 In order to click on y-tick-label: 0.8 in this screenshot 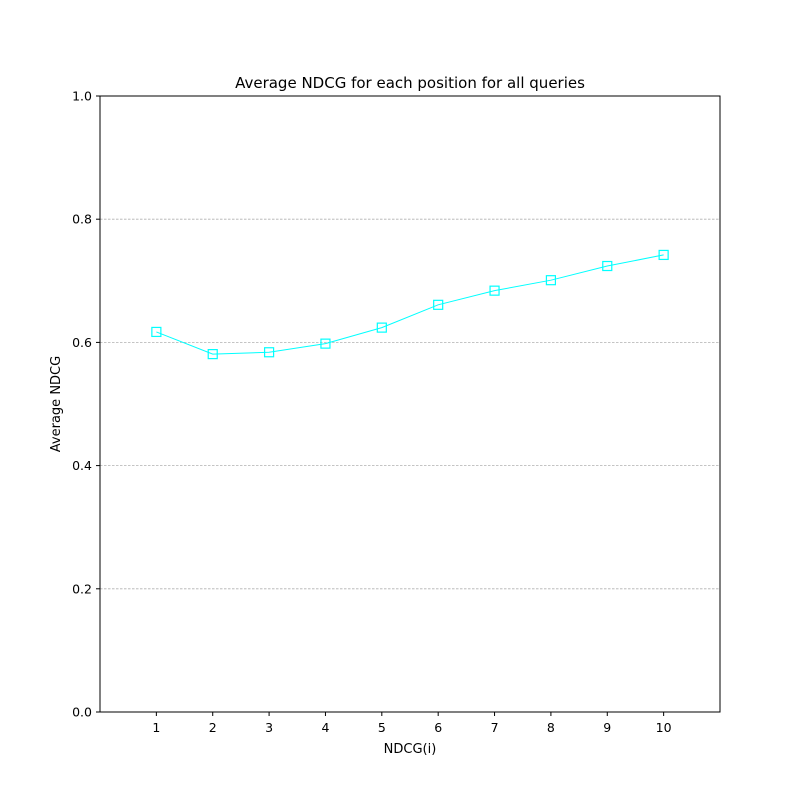, I will do `click(82, 219)`.